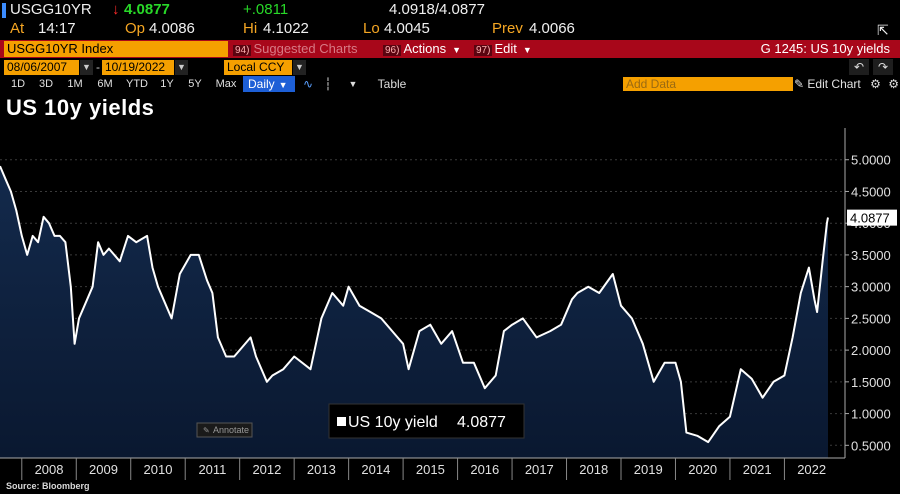 This screenshot has width=900, height=494. I want to click on y-tick-label: 2.5000, so click(871, 318).